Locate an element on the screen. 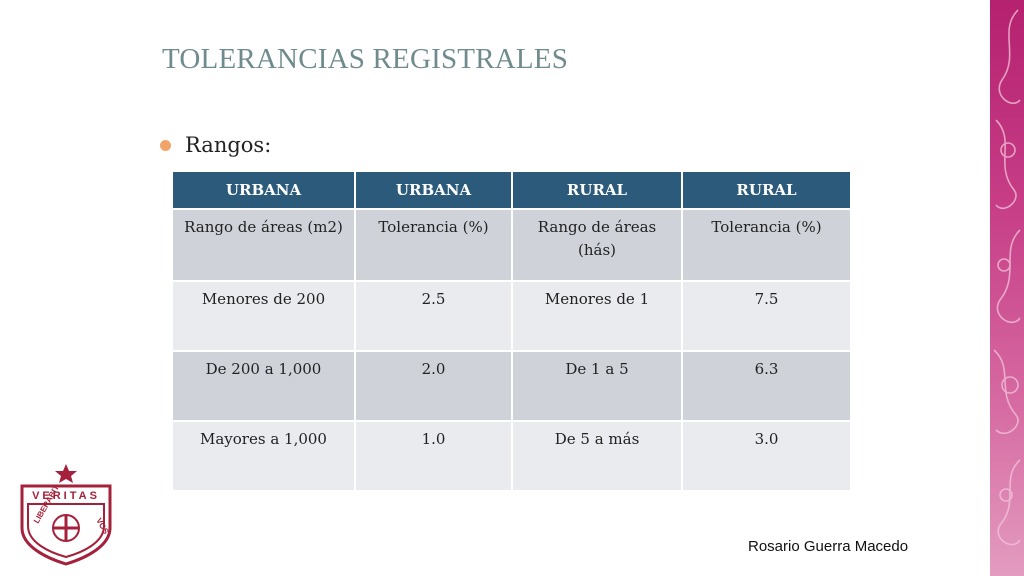 This screenshot has height=576, width=1024. table-cell: De 5 a más is located at coordinates (597, 456).